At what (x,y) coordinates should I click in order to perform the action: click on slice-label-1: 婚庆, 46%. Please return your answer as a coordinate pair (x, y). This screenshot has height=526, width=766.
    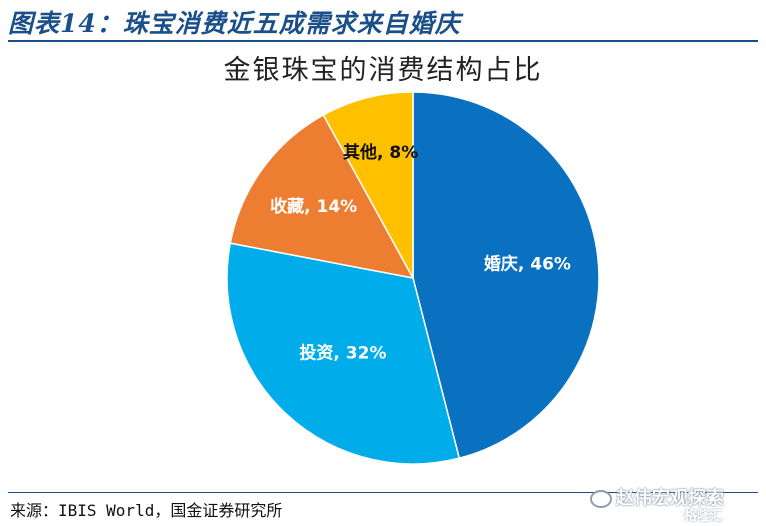
    Looking at the image, I should click on (527, 264).